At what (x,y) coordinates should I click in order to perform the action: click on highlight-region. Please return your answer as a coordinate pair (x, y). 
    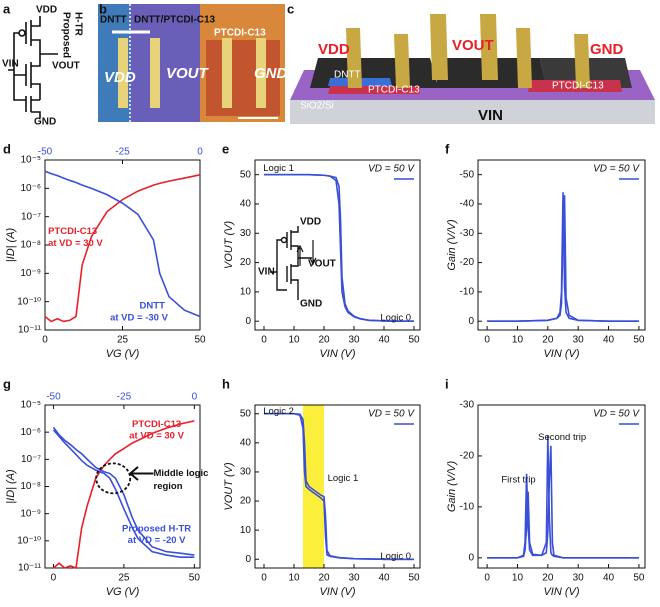
    Looking at the image, I should click on (313, 486).